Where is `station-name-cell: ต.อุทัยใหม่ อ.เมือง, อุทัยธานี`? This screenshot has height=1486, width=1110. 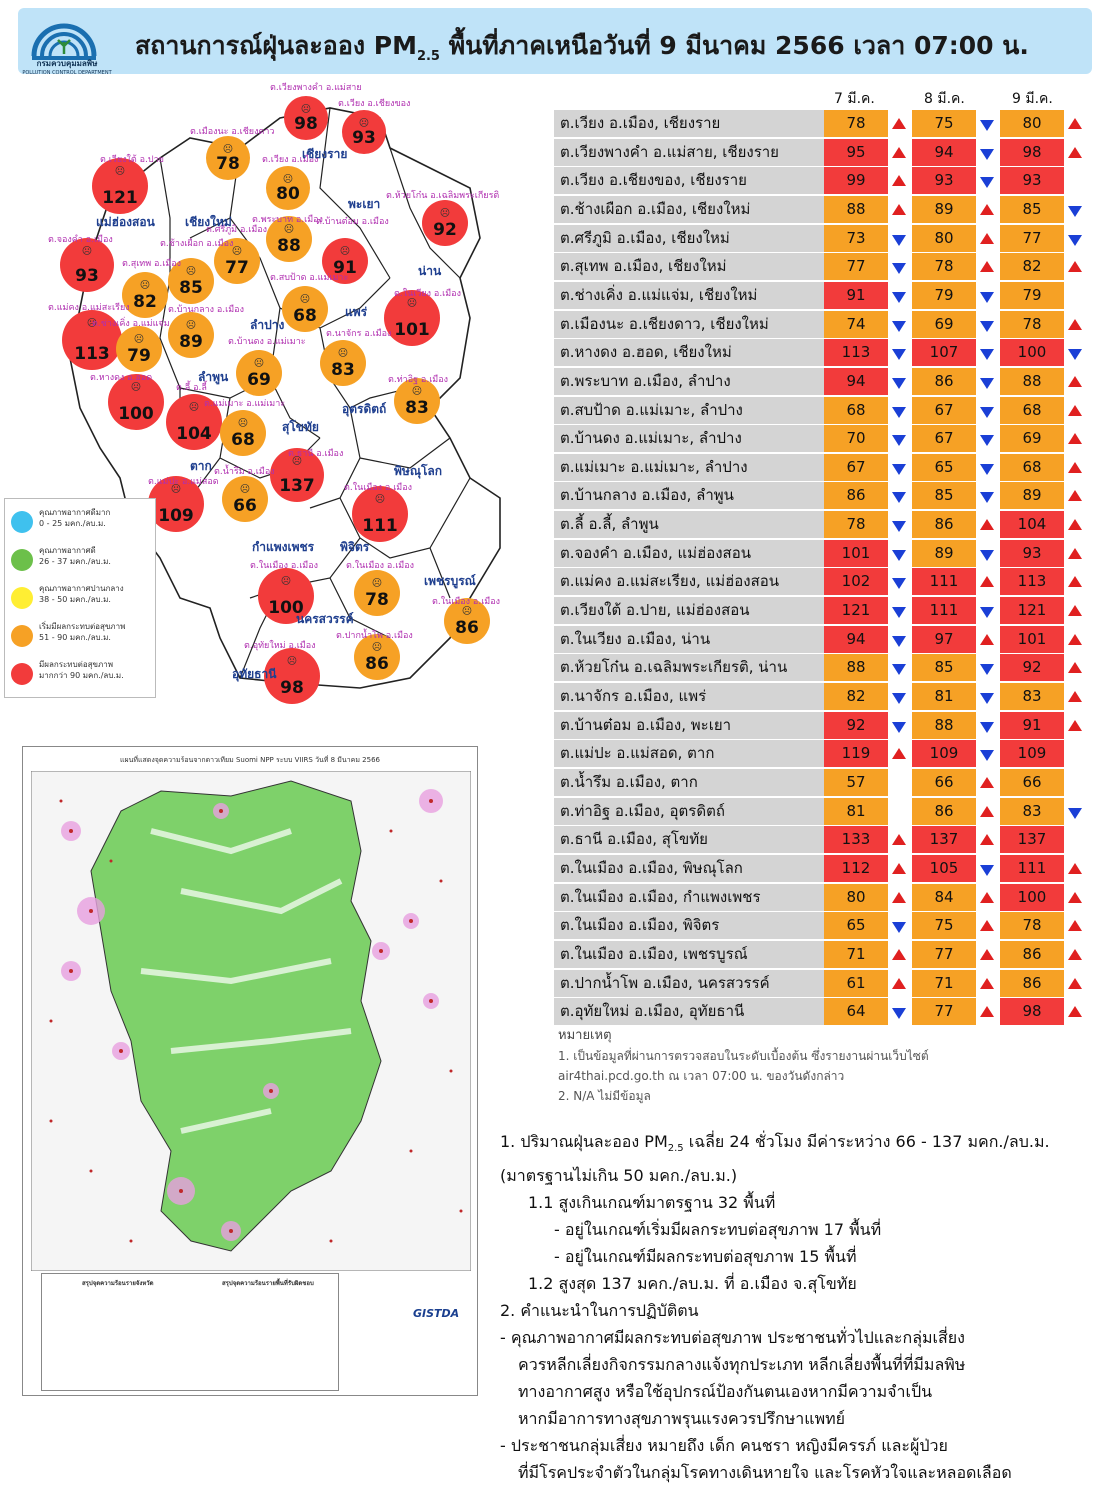
station-name-cell: ต.อุทัยใหม่ อ.เมือง, อุทัยธานี is located at coordinates (689, 1012).